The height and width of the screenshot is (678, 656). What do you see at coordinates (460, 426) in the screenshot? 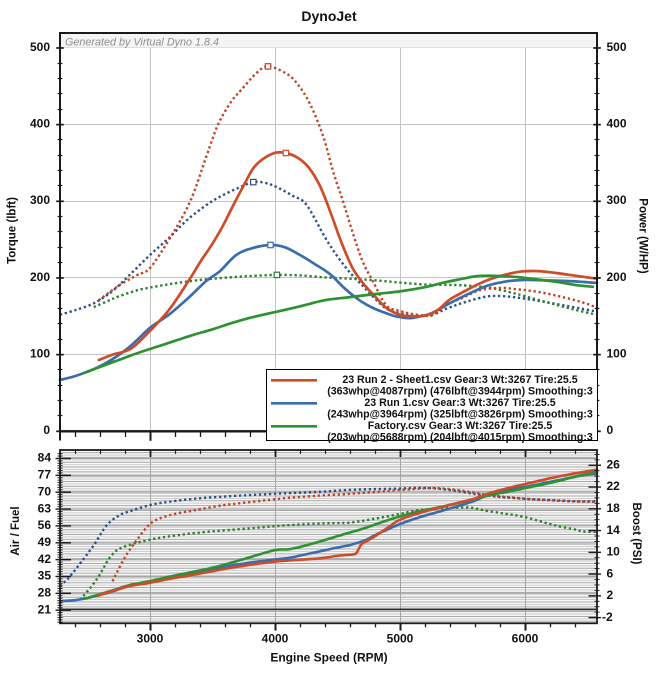
I see `svg-text:Factory.csv Gear:3 Wt:3267 Tir: Factory.csv Gear:3 Wt:3267 Tire:25.5` at bounding box center [460, 426].